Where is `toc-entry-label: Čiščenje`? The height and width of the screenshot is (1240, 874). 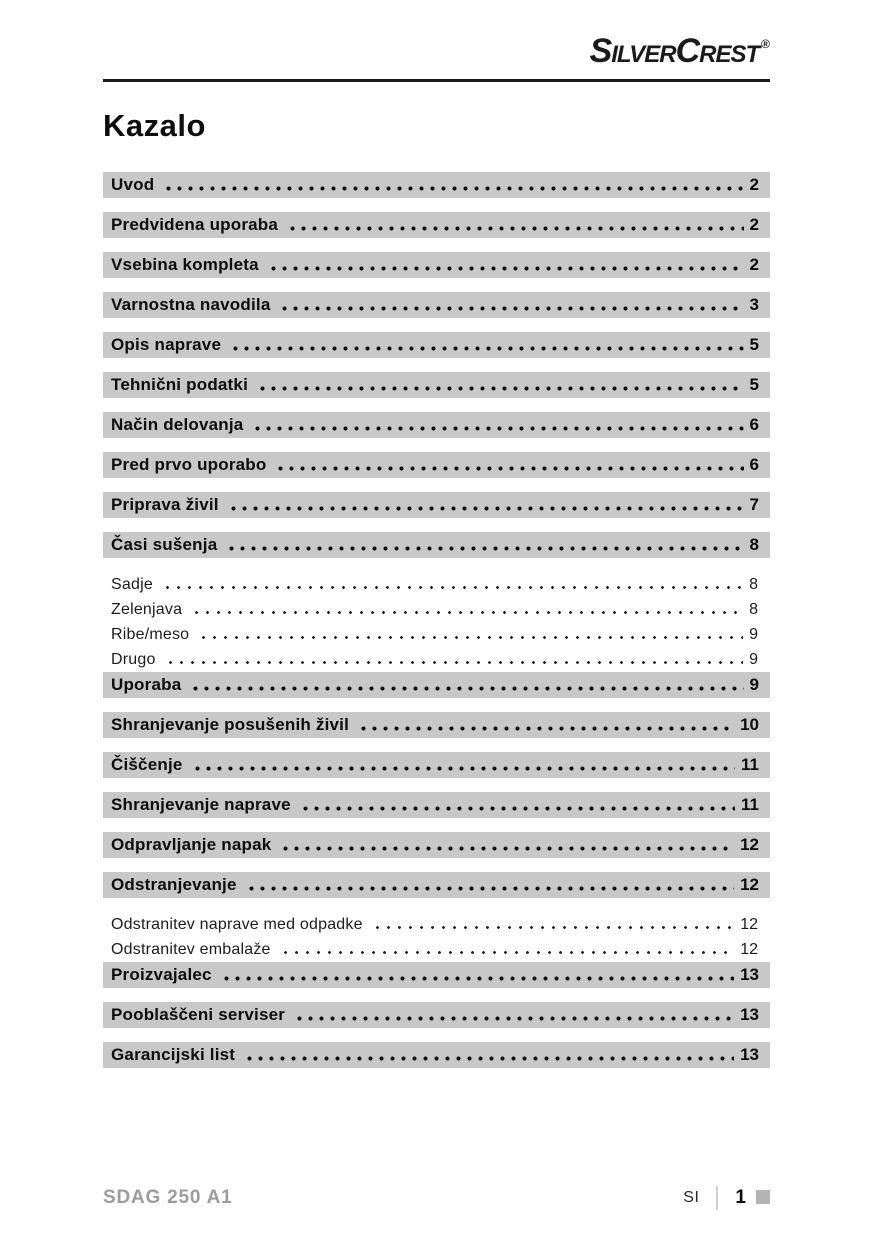
toc-entry-label: Čiščenje is located at coordinates (147, 764).